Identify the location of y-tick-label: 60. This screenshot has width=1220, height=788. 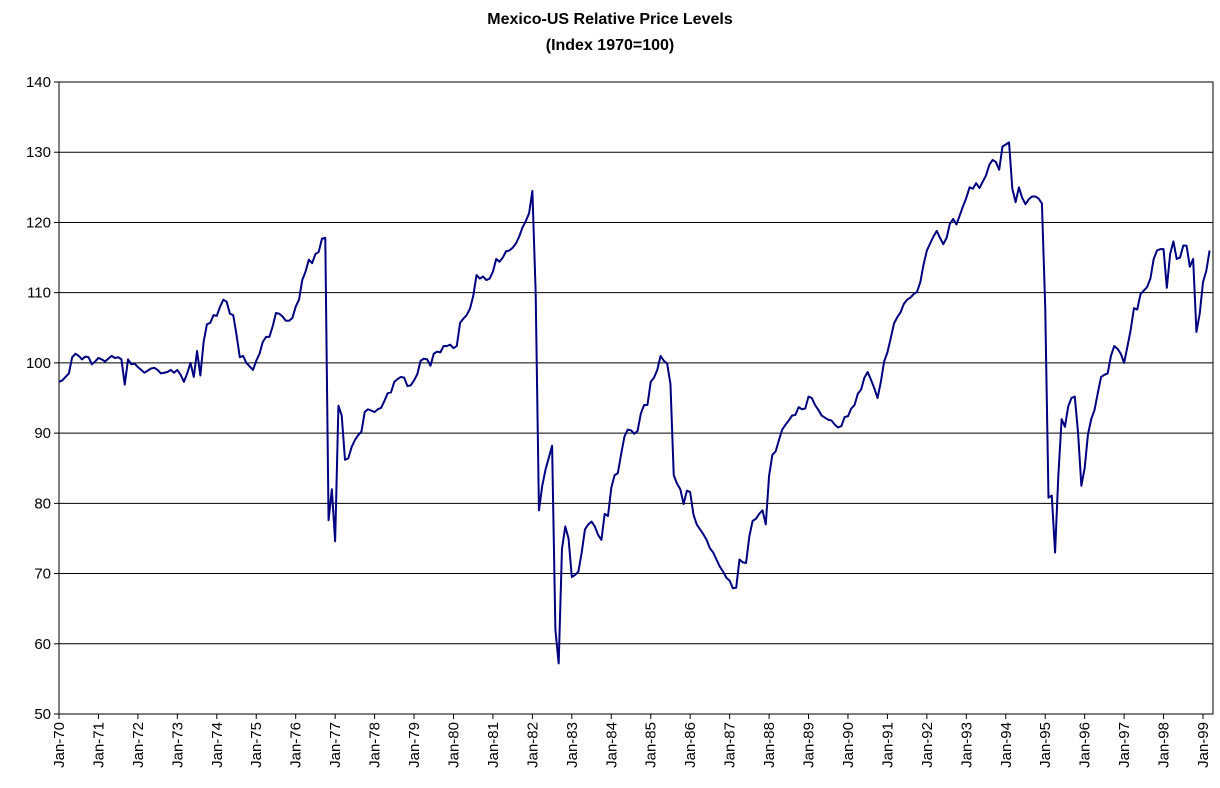
(42, 644).